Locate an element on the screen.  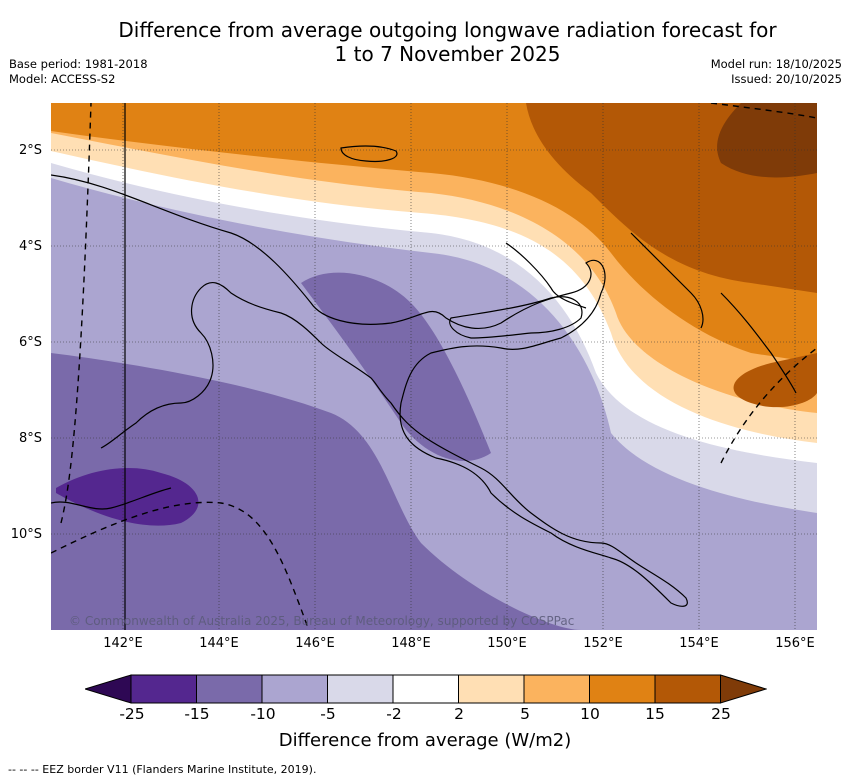
lon-label-146e: 146°E is located at coordinates (315, 643).